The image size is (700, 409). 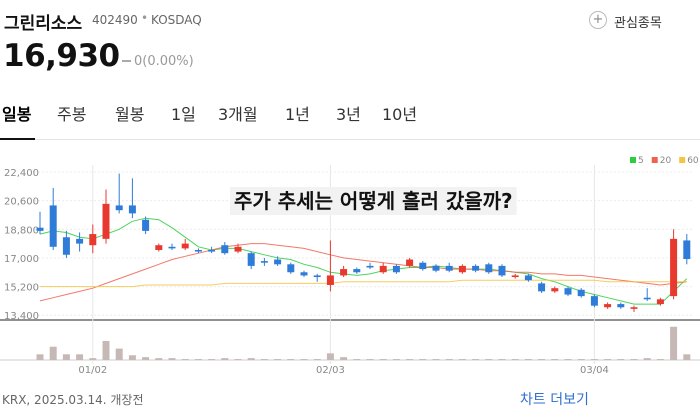 I want to click on no-change-icon, so click(x=126, y=61).